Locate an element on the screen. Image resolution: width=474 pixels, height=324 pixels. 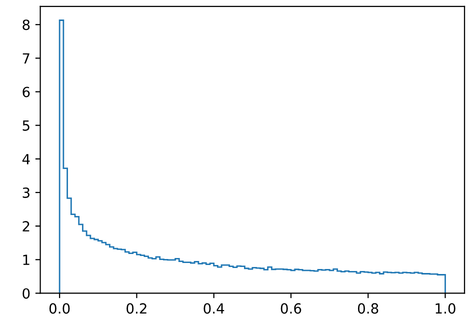
y-tick-label: 6 is located at coordinates (26, 92).